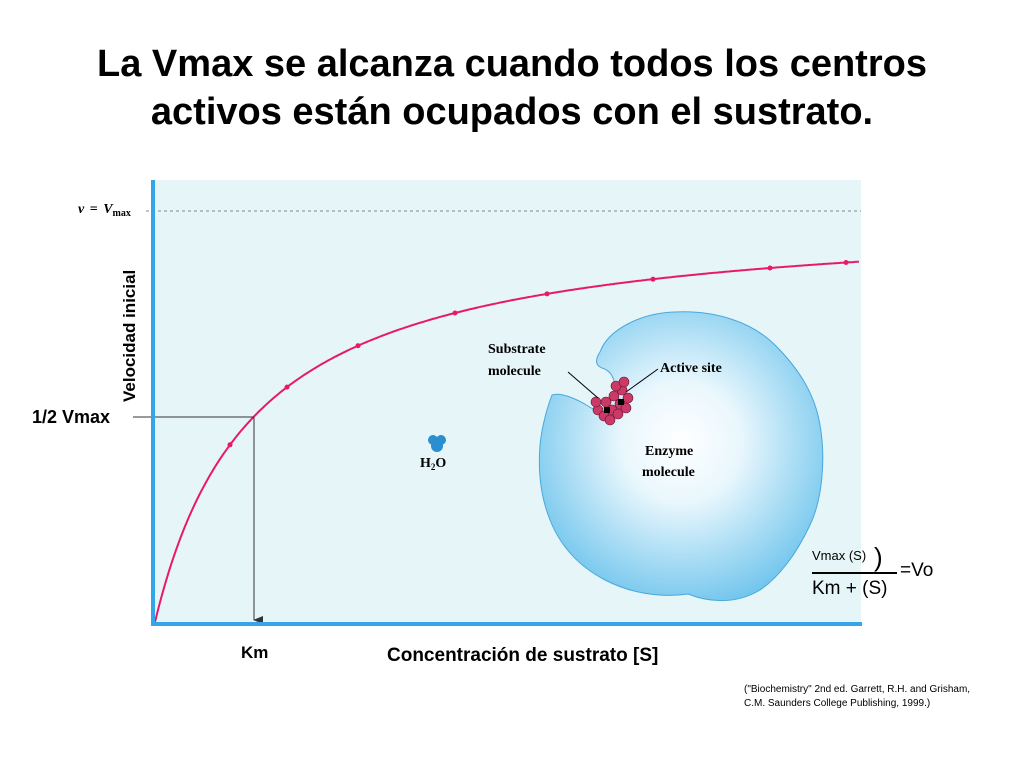 This screenshot has height=768, width=1024. I want to click on title-line-2: activos están ocupados con el sustrato., so click(512, 112).